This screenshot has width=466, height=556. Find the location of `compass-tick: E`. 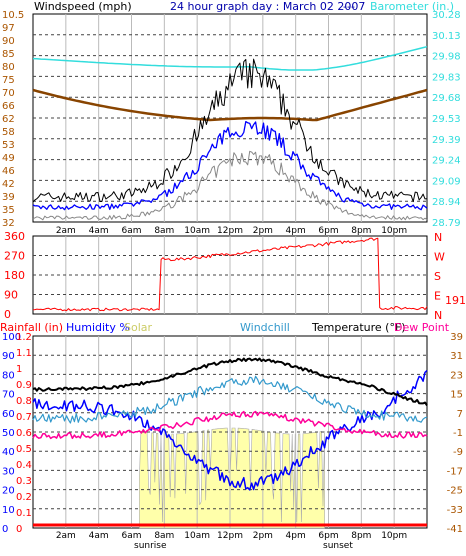

compass-tick: E is located at coordinates (437, 296).